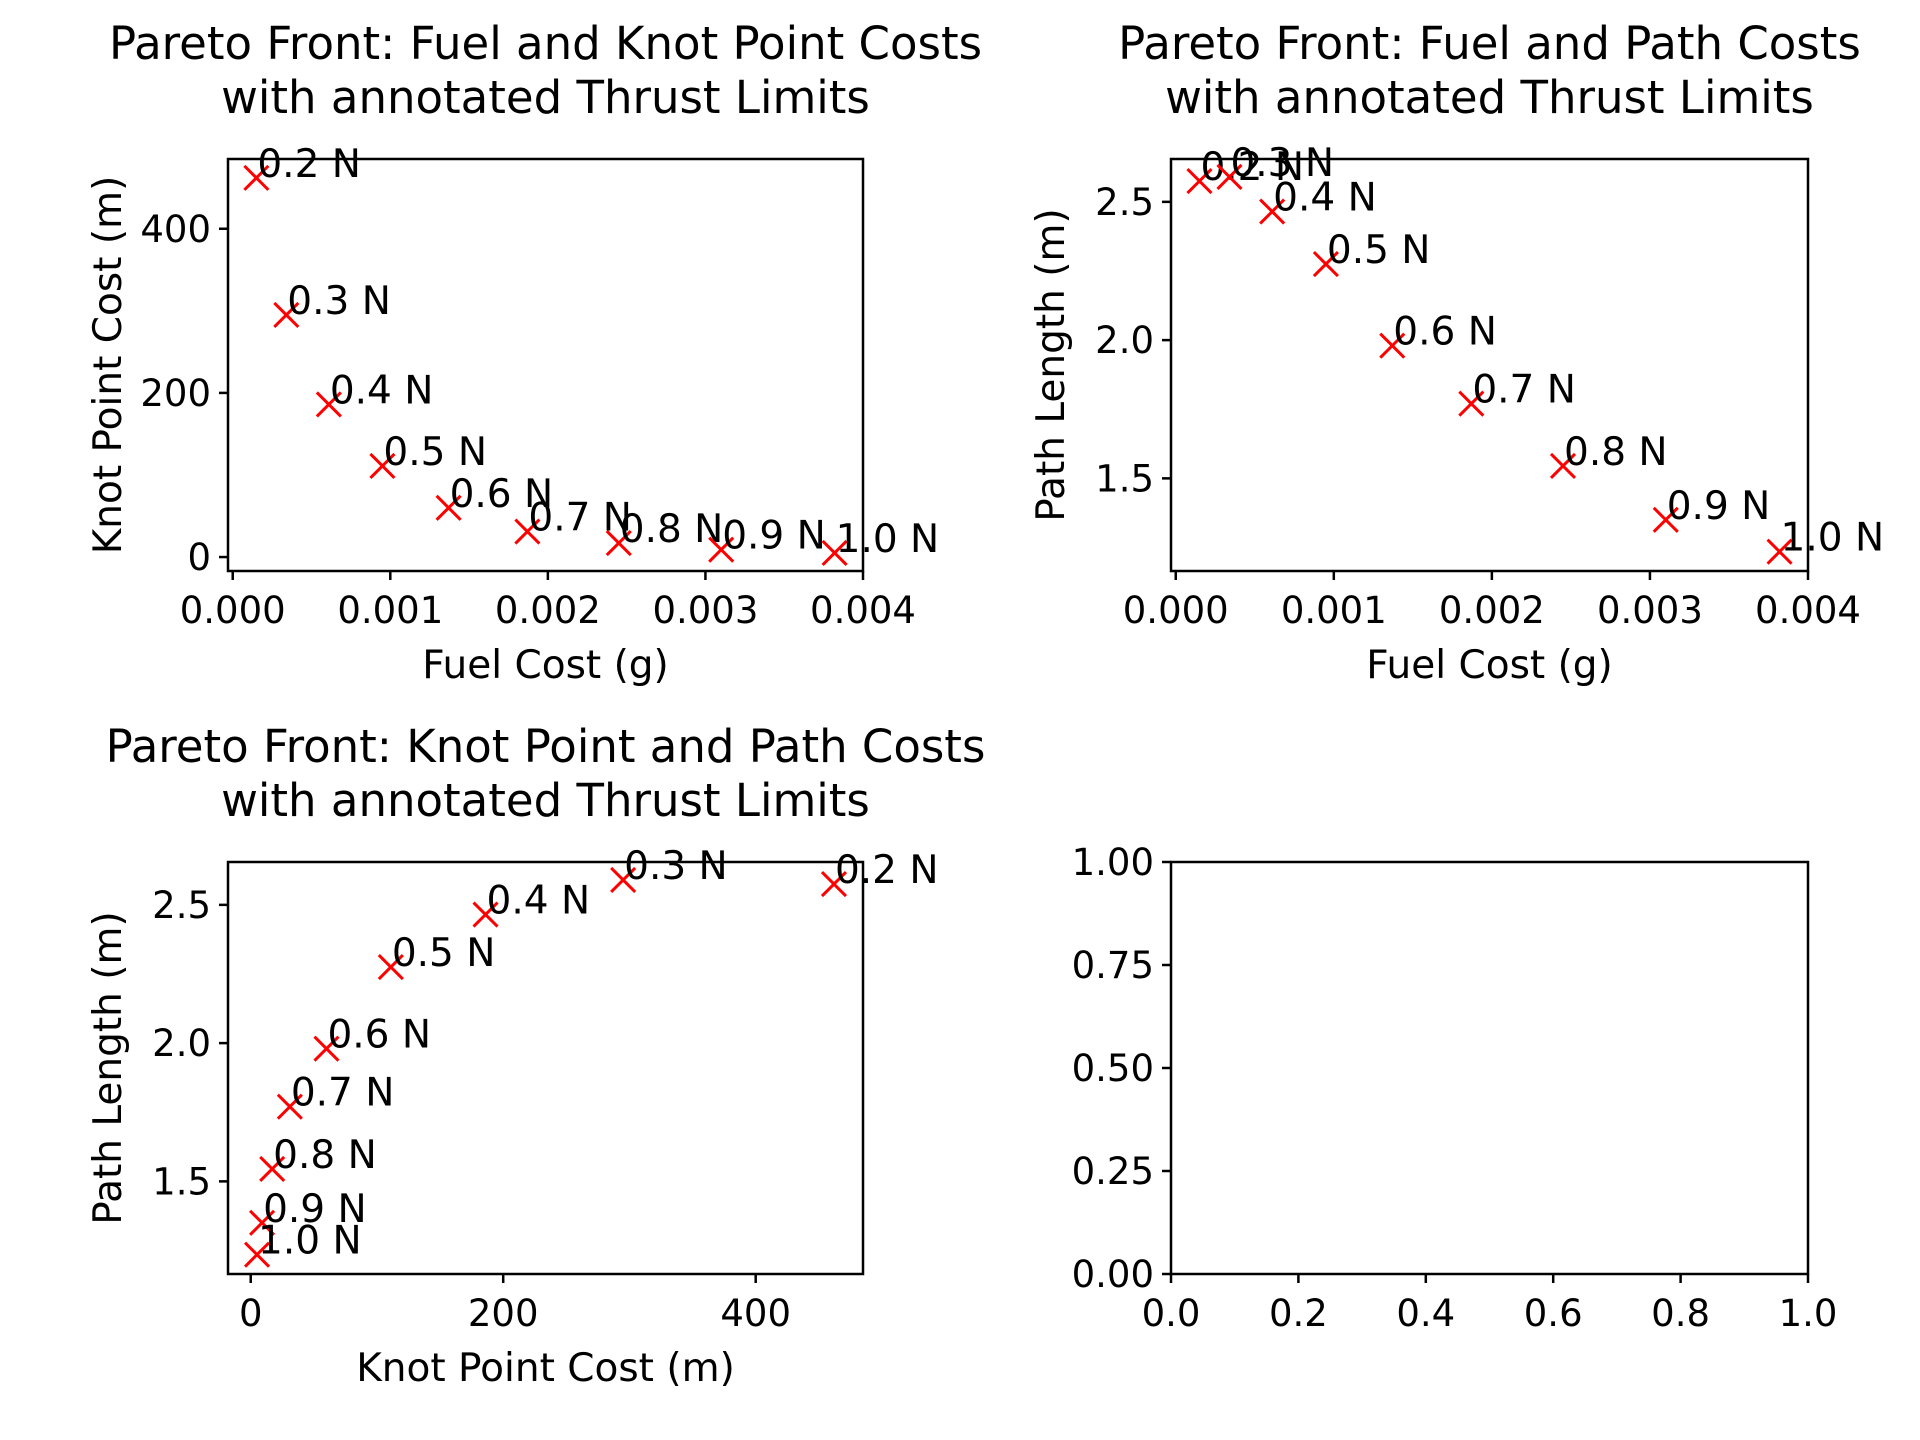  I want to click on y-tick-label: 400, so click(175, 229).